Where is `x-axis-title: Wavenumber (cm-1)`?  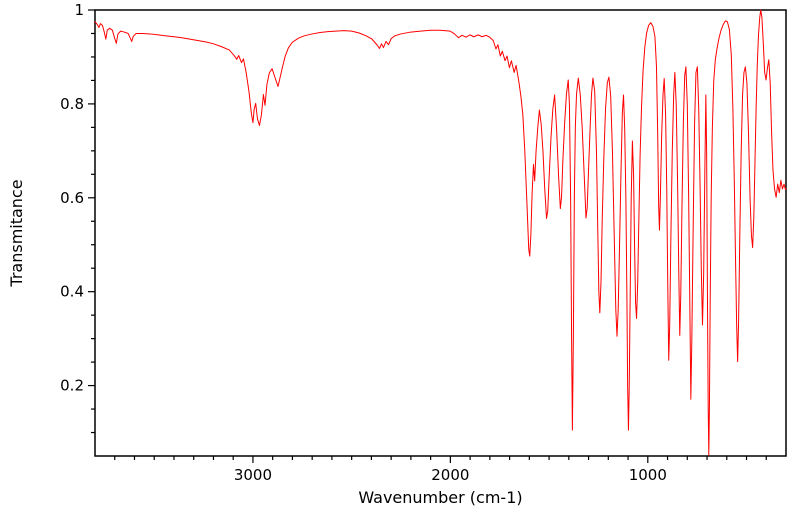 x-axis-title: Wavenumber (cm-1) is located at coordinates (440, 497).